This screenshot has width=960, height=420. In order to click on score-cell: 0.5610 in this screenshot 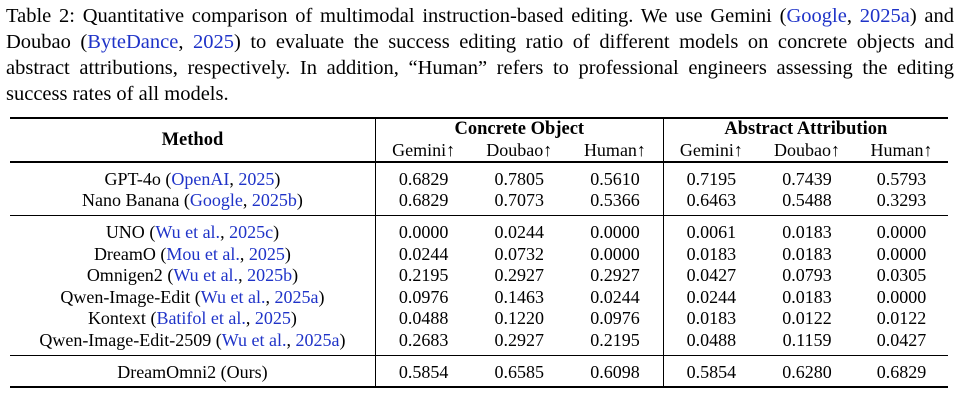, I will do `click(615, 176)`.